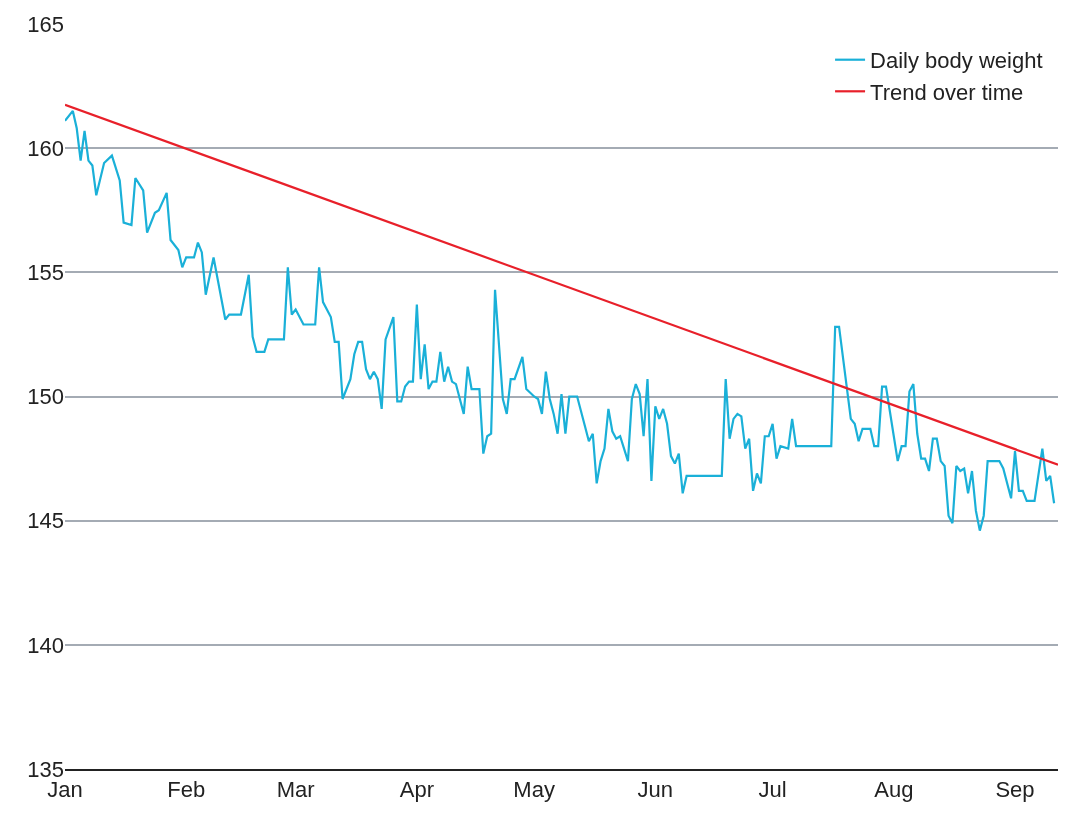  I want to click on x-tick-label: Apr, so click(416, 790).